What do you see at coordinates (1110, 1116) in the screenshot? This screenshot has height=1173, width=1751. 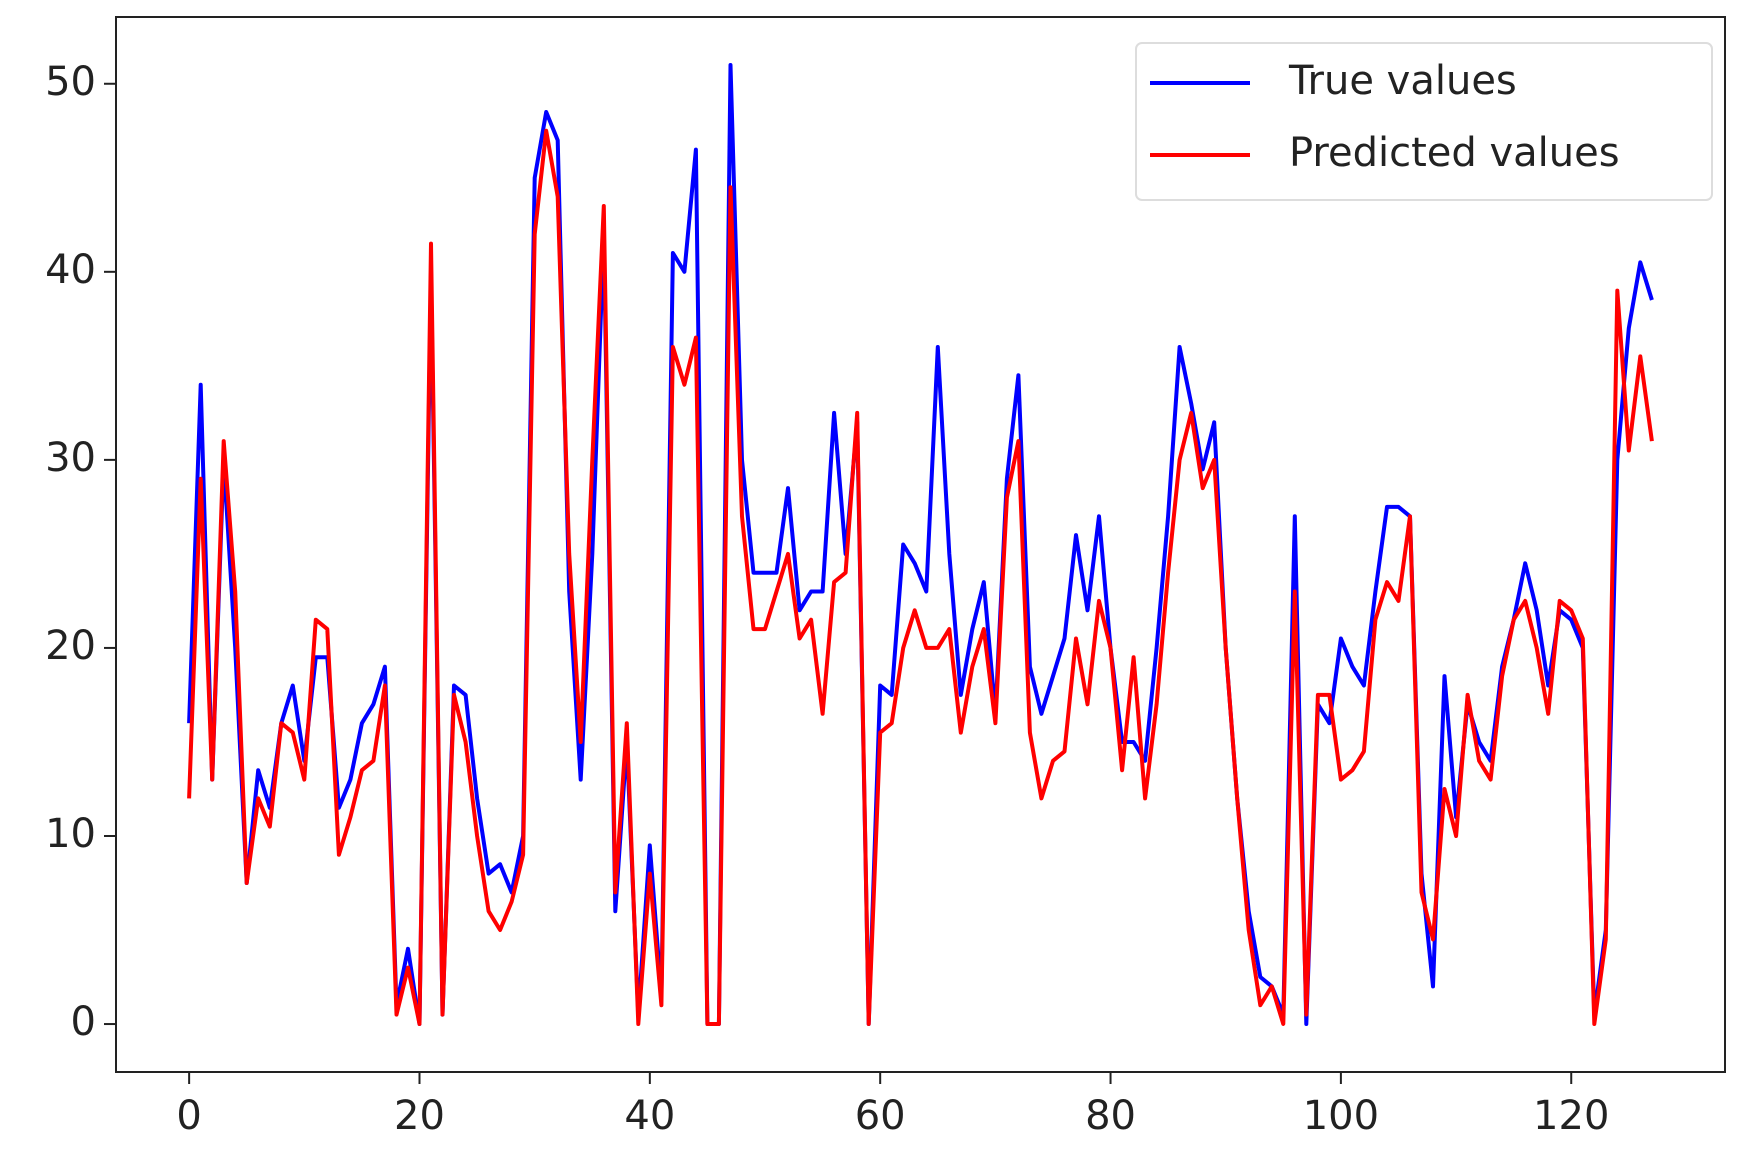 I see `x-tick-label: 80` at bounding box center [1110, 1116].